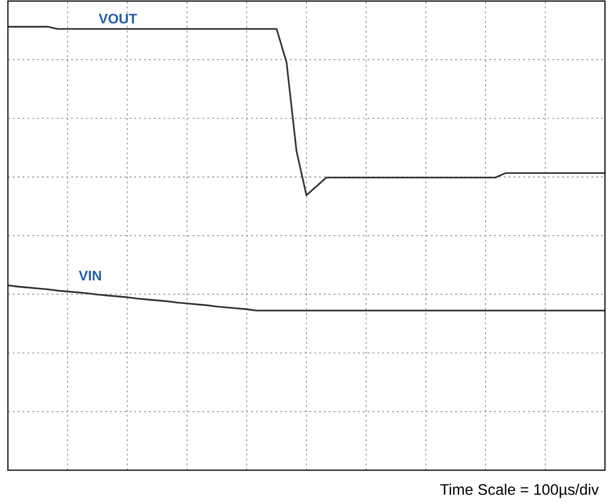 This screenshot has height=504, width=608. What do you see at coordinates (118, 19) in the screenshot?
I see `series-label: VOUT` at bounding box center [118, 19].